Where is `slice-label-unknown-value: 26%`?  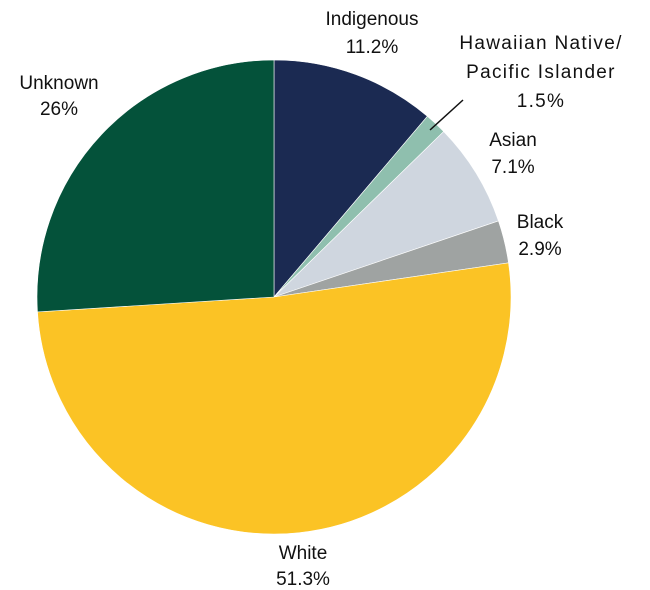
slice-label-unknown-value: 26% is located at coordinates (59, 109).